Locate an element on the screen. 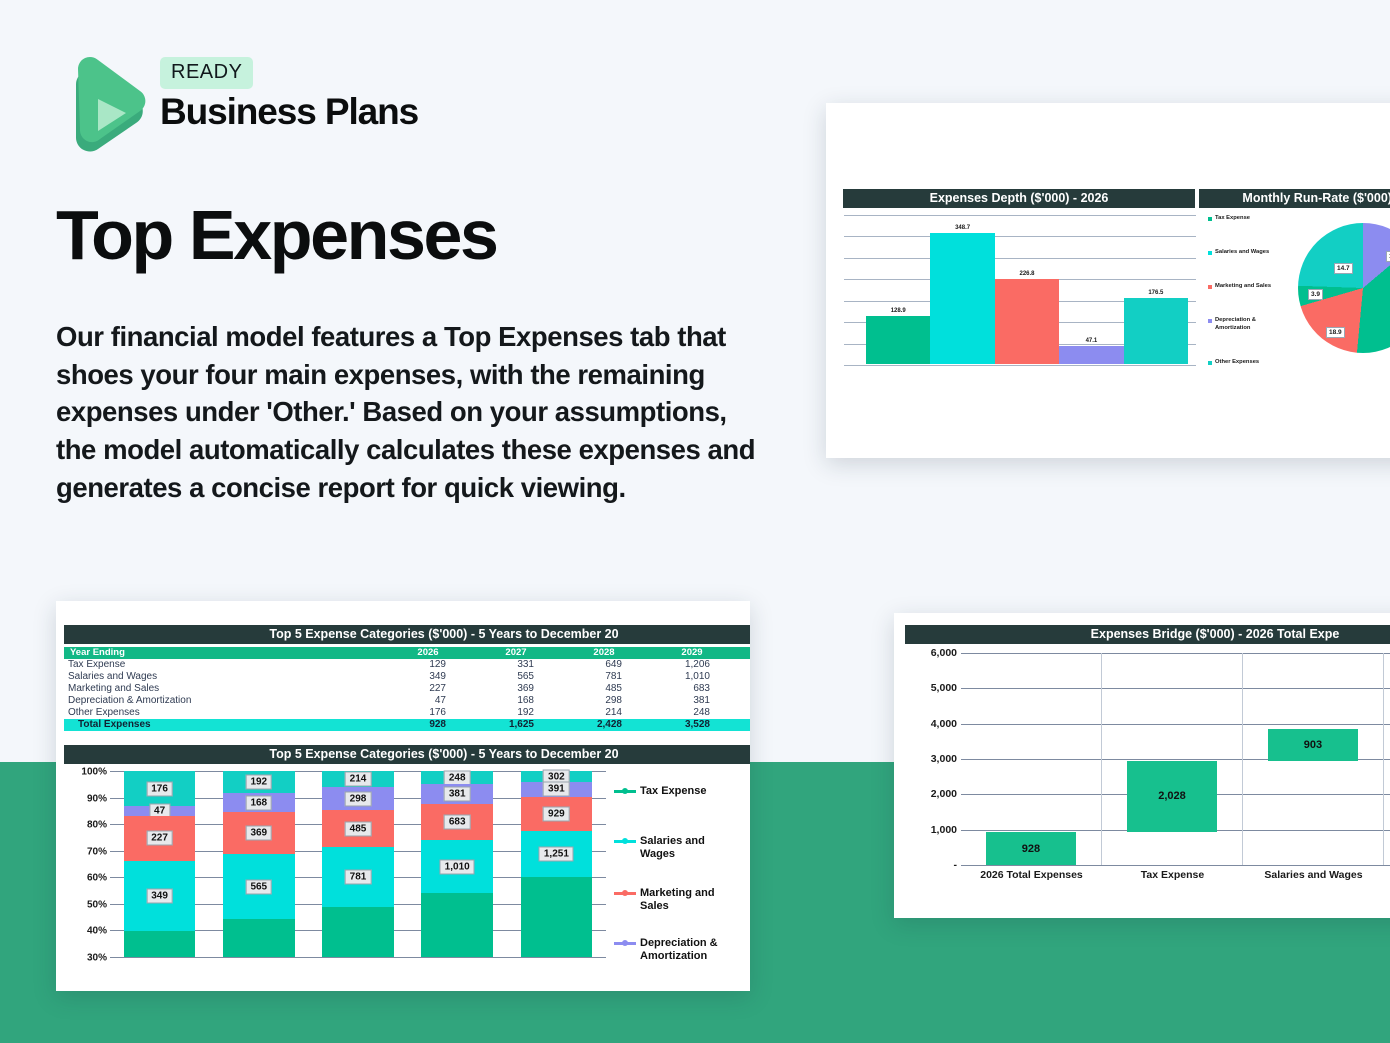 The image size is (1390, 1043). stacked-legend-item: Depreciation & Amortization is located at coordinates (670, 950).